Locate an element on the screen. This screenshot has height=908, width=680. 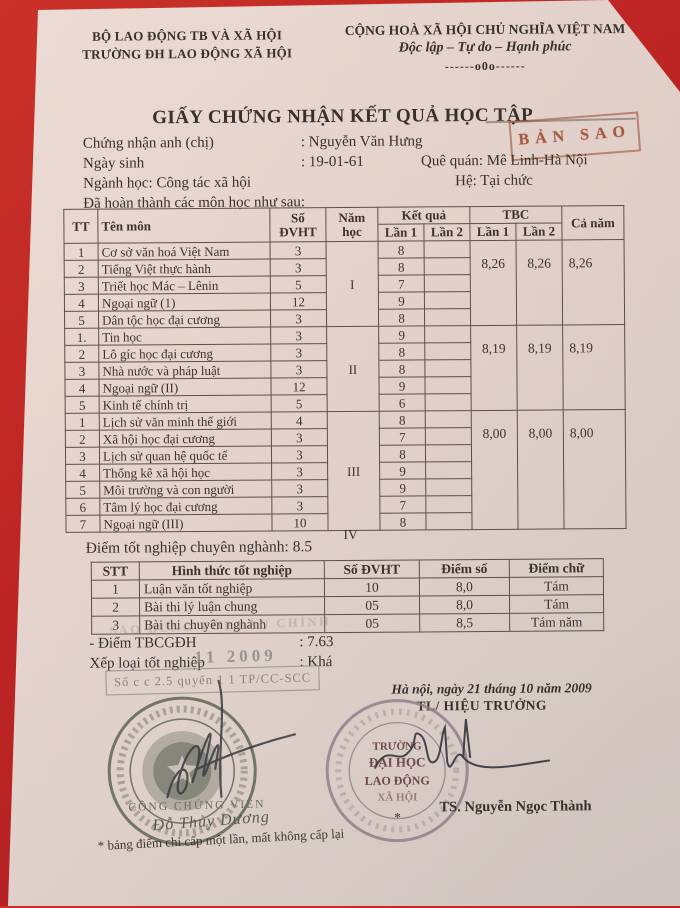
rector-signature is located at coordinates (462, 744).